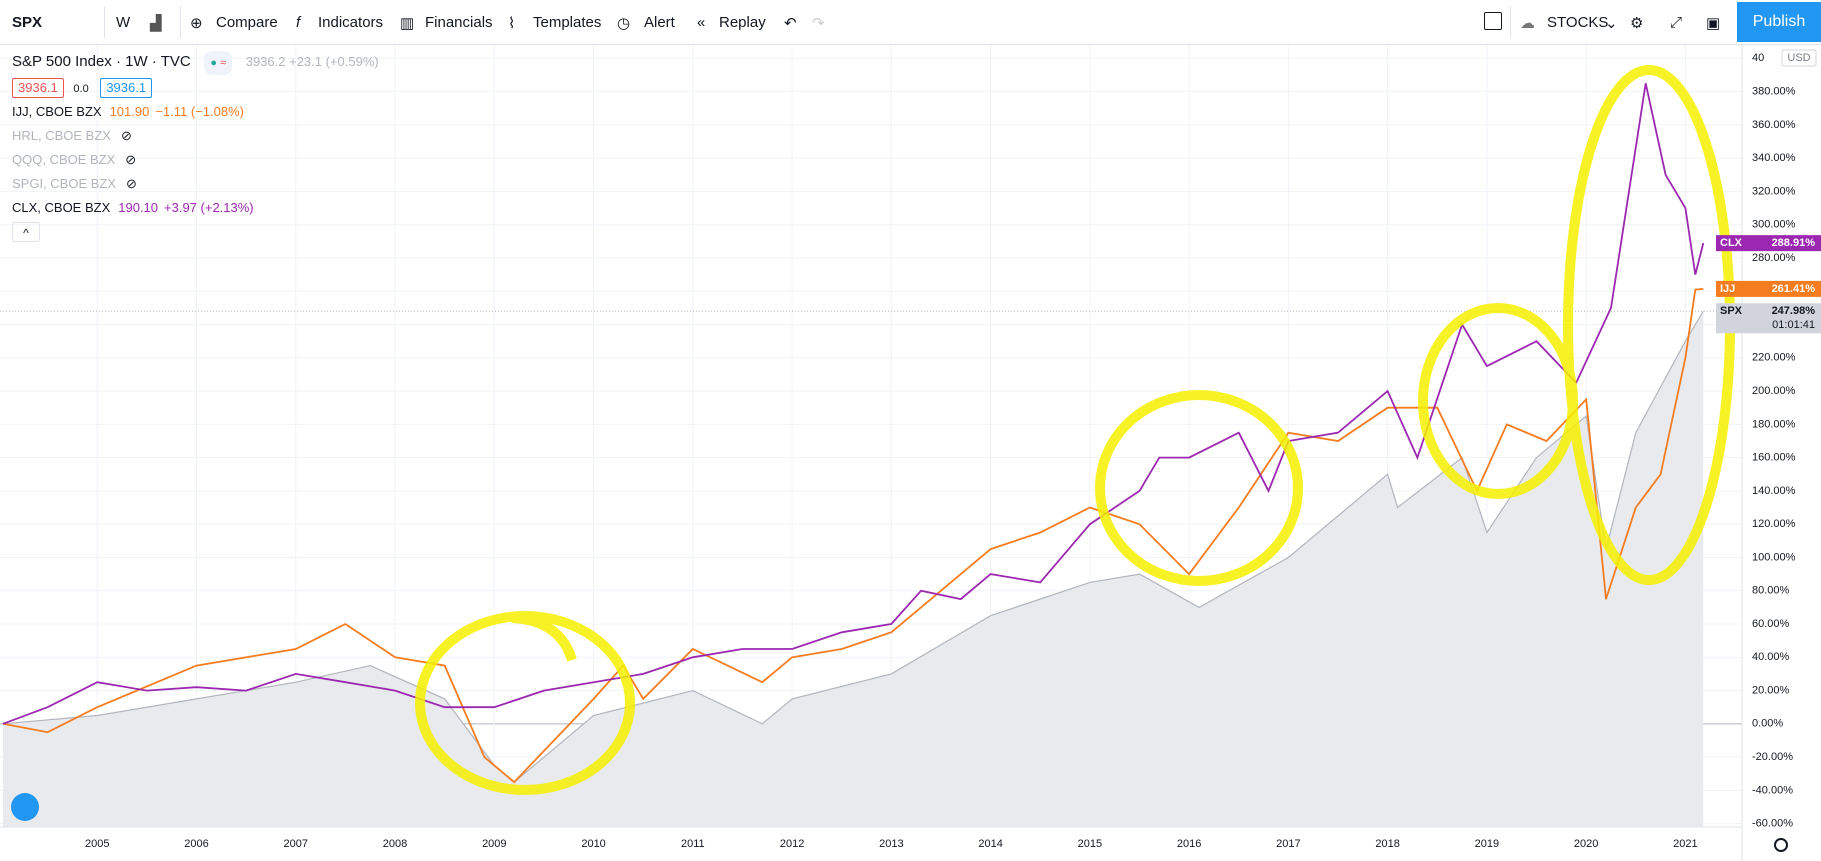 Image resolution: width=1821 pixels, height=861 pixels. I want to click on redo: ↷, so click(818, 23).